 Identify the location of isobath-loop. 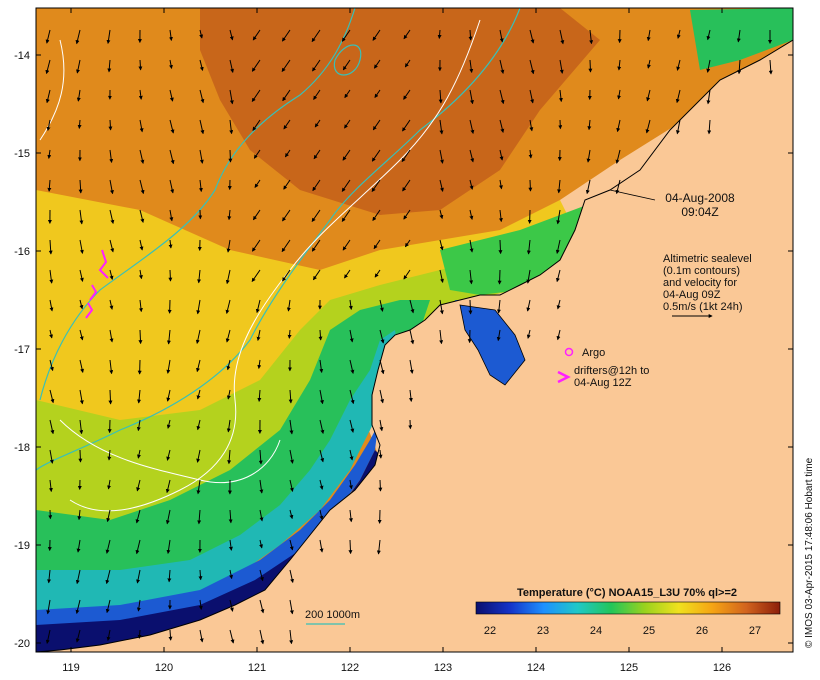
(347, 60).